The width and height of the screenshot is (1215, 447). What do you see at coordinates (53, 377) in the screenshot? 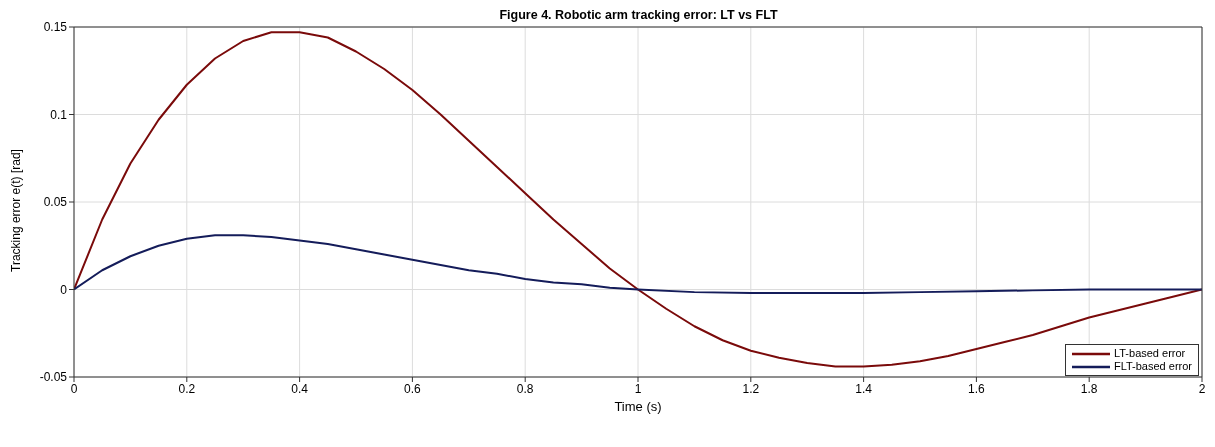
I see `y-tick-label: -0.05` at bounding box center [53, 377].